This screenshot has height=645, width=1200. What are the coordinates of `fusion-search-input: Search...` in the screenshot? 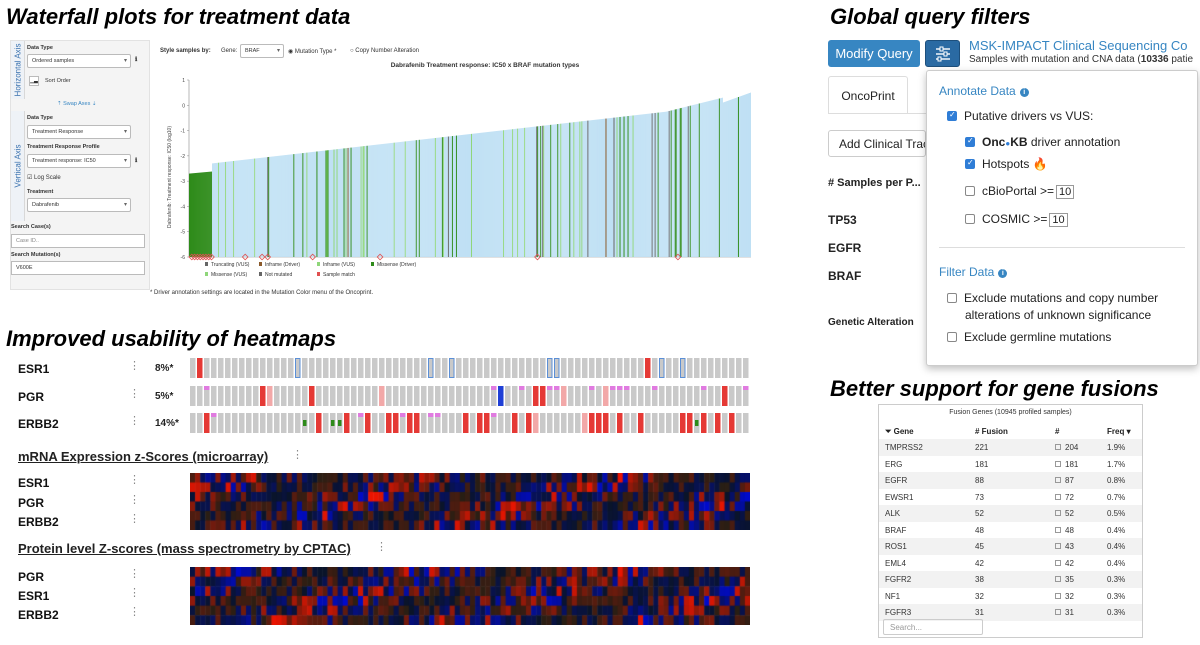 It's located at (933, 627).